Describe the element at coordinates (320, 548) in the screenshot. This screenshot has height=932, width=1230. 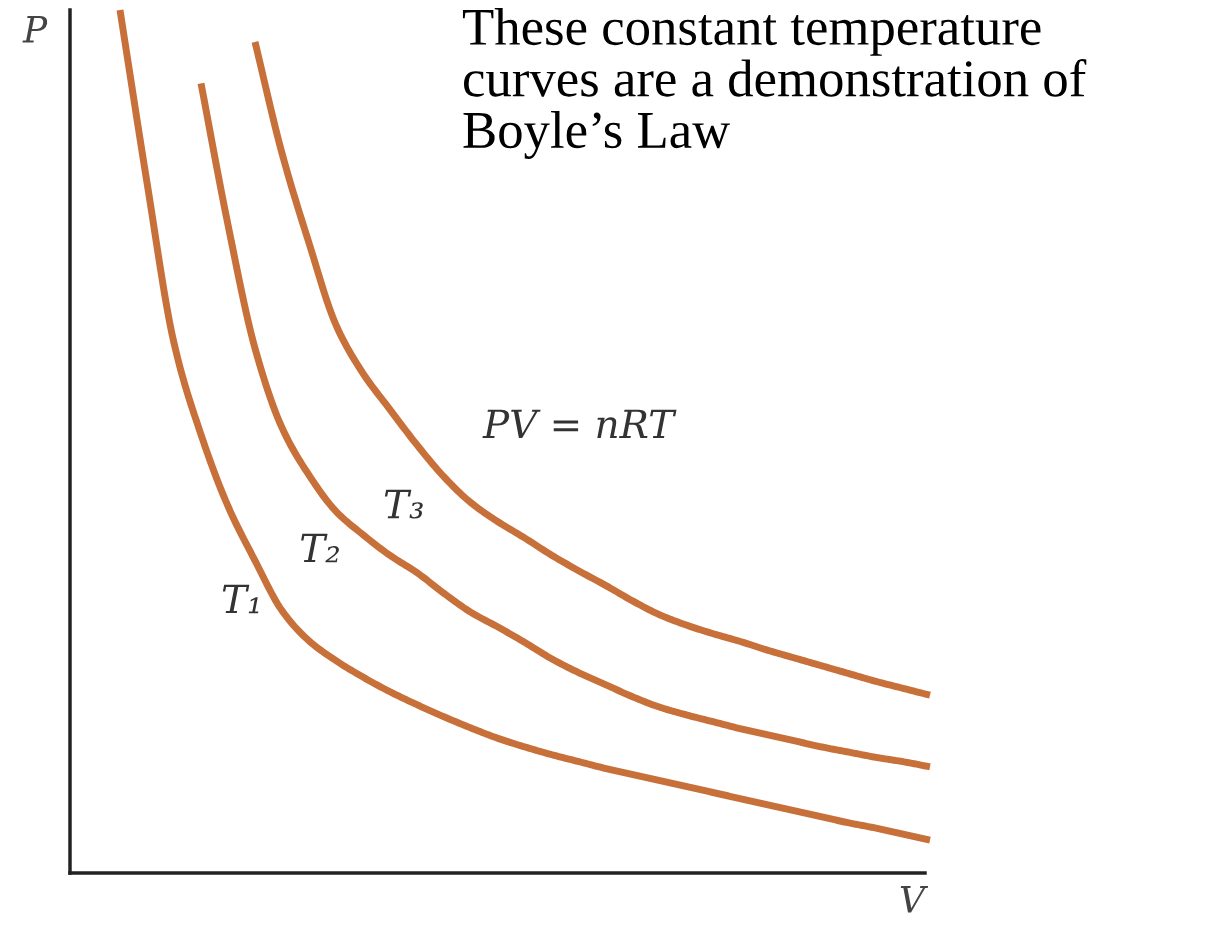
I see `series-label: T₂` at that location.